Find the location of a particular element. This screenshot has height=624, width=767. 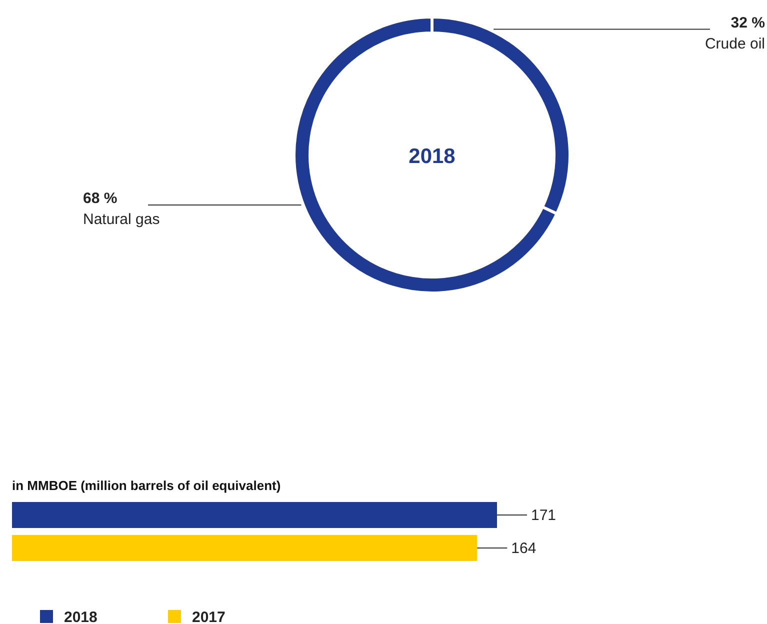

data-label: 32 % is located at coordinates (747, 23).